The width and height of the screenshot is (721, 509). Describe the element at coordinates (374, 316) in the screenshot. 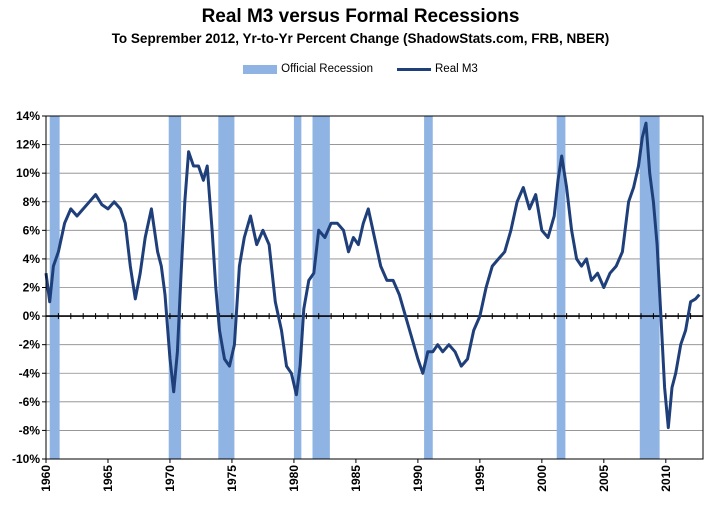

I see `zero-line` at that location.